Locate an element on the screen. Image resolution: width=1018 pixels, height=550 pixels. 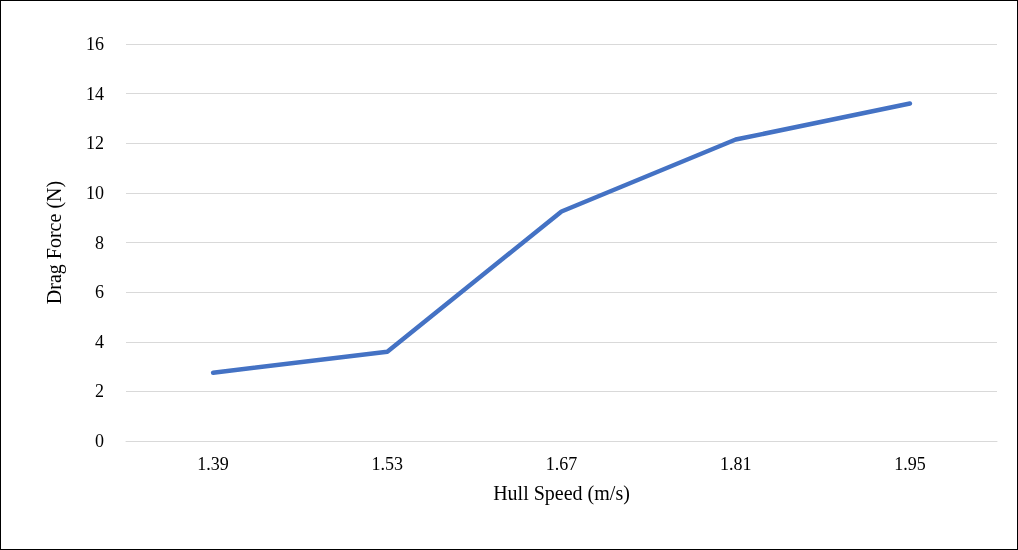
y-tick-label: 4 is located at coordinates (99, 341).